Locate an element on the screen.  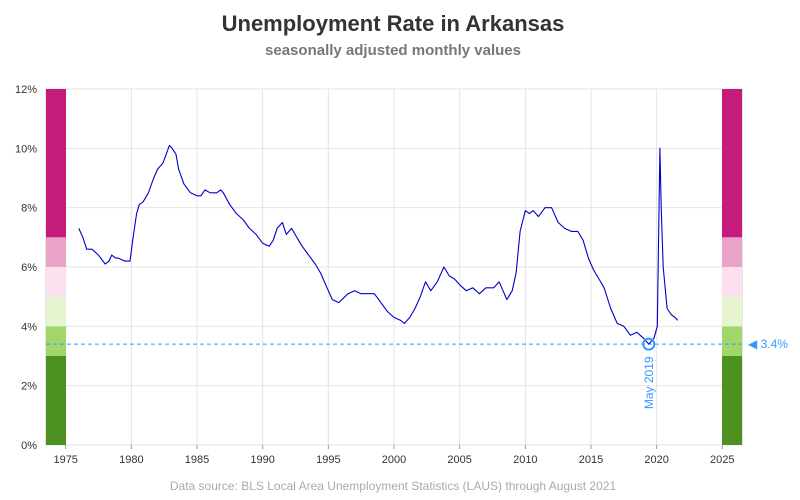
x-tick-label-1975: 1975 is located at coordinates (65, 460).